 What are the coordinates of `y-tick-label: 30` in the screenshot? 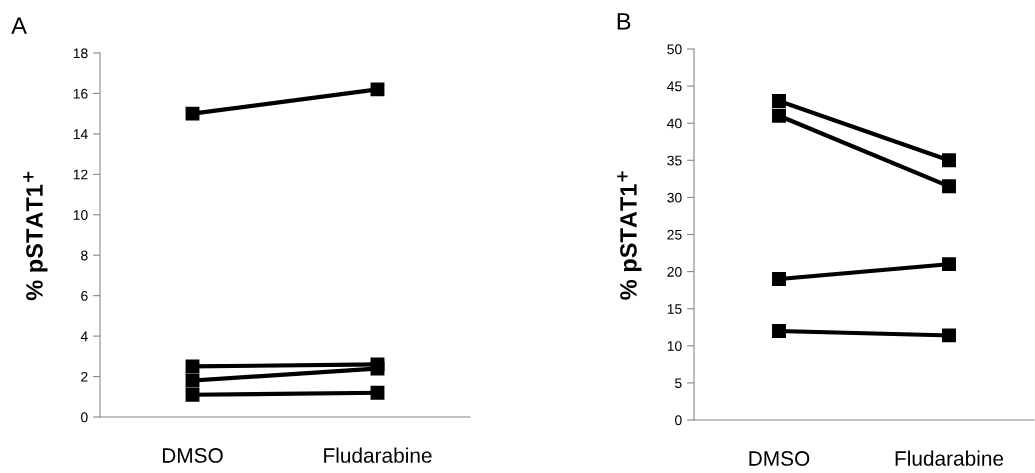 It's located at (674, 197).